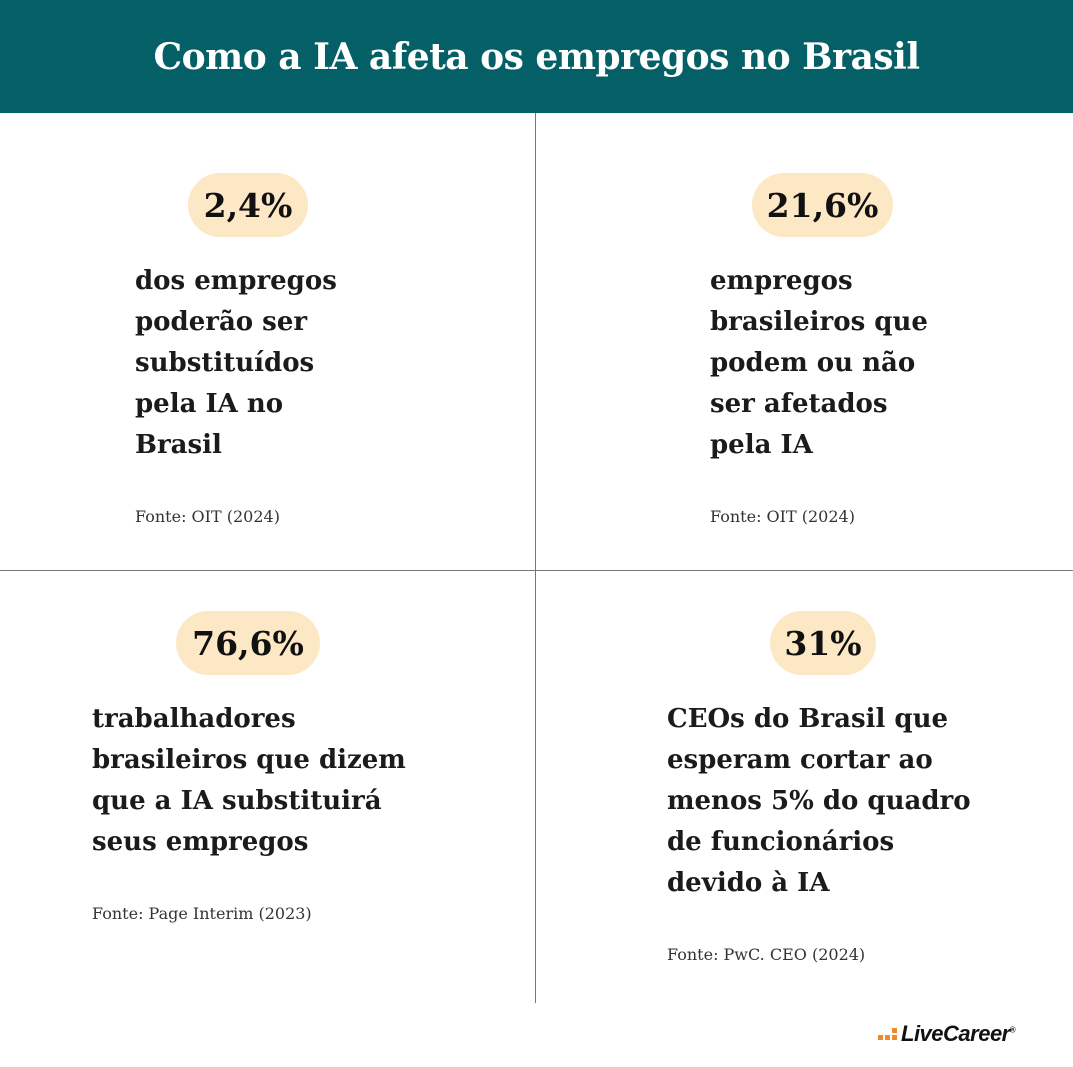 This screenshot has width=1073, height=1067. What do you see at coordinates (813, 363) in the screenshot?
I see `description-line: podem ou não` at bounding box center [813, 363].